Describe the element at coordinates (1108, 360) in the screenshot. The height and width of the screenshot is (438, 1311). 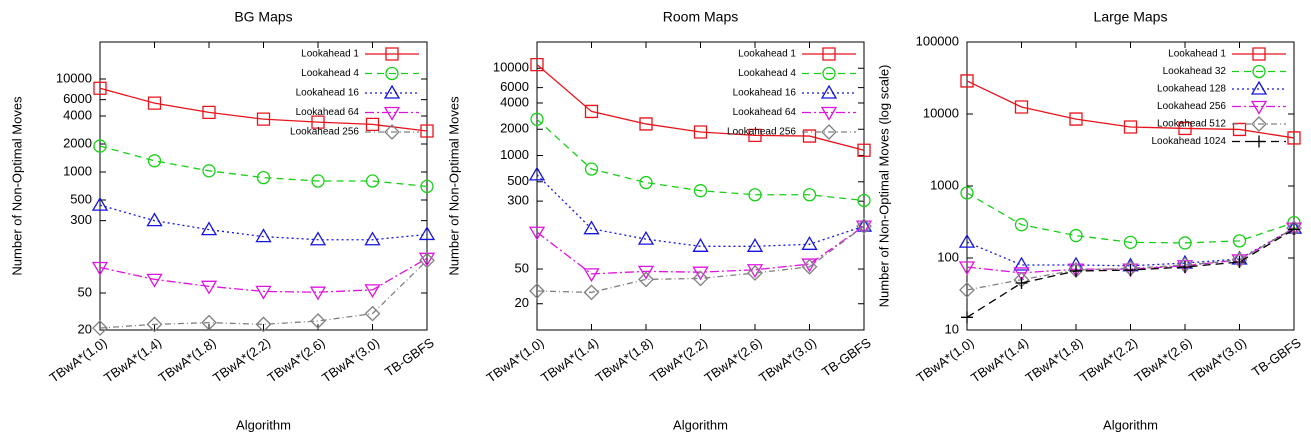
I see `x-tick-label: TBwA*(2.2)` at that location.